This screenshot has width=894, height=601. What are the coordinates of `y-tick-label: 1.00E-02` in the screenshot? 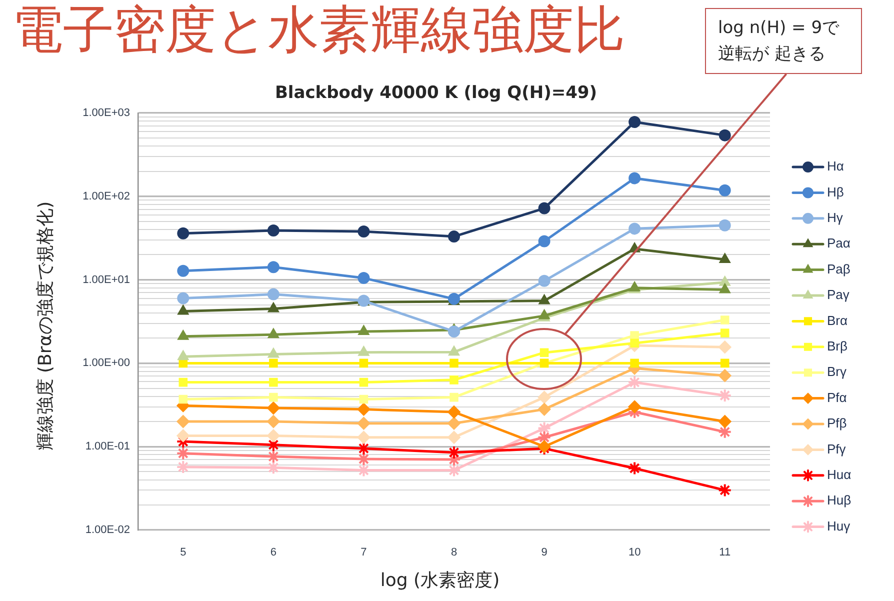 It's located at (107, 530).